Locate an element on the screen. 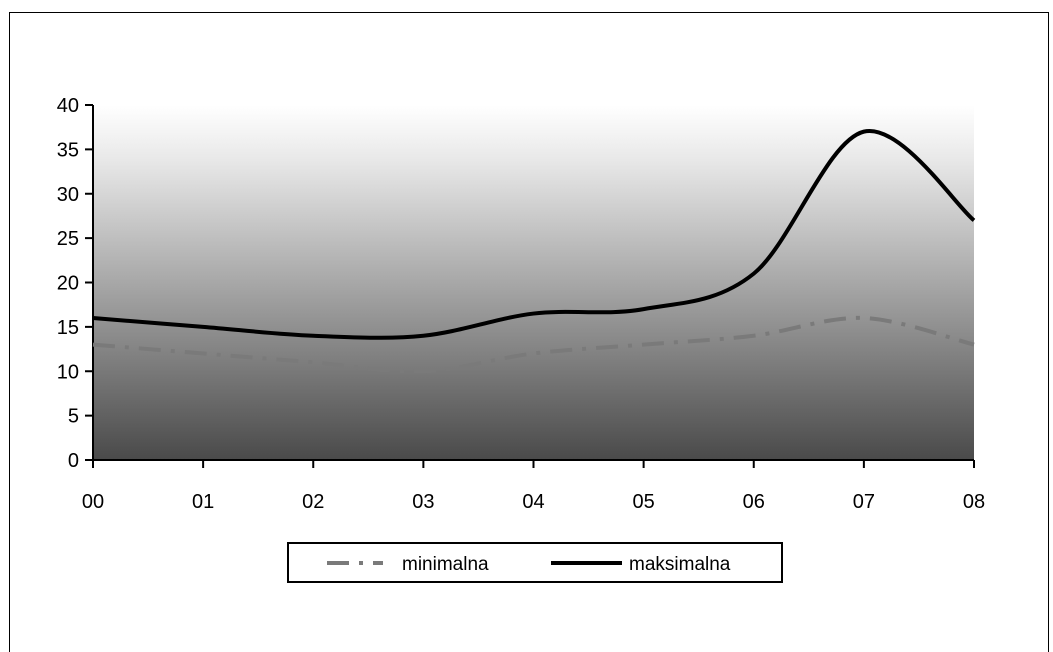 The height and width of the screenshot is (652, 1053). y-tick-label: 0 is located at coordinates (73, 461).